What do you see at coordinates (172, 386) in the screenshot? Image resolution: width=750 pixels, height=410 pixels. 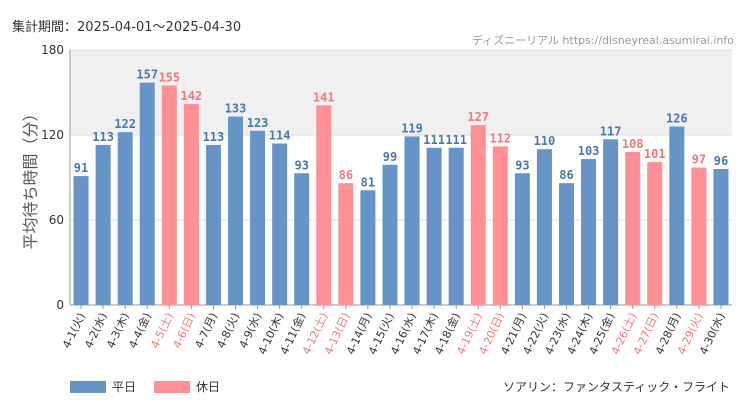 I see `legend-swatch-holiday` at bounding box center [172, 386].